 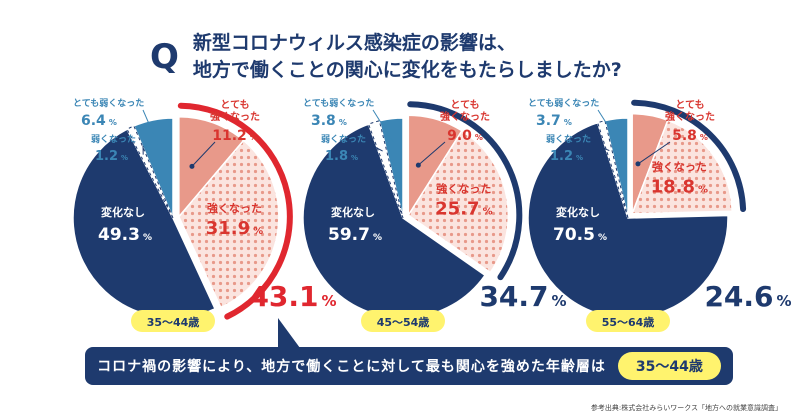 What do you see at coordinates (111, 156) in the screenshot?
I see `value-weak-1: 1.2%` at bounding box center [111, 156].